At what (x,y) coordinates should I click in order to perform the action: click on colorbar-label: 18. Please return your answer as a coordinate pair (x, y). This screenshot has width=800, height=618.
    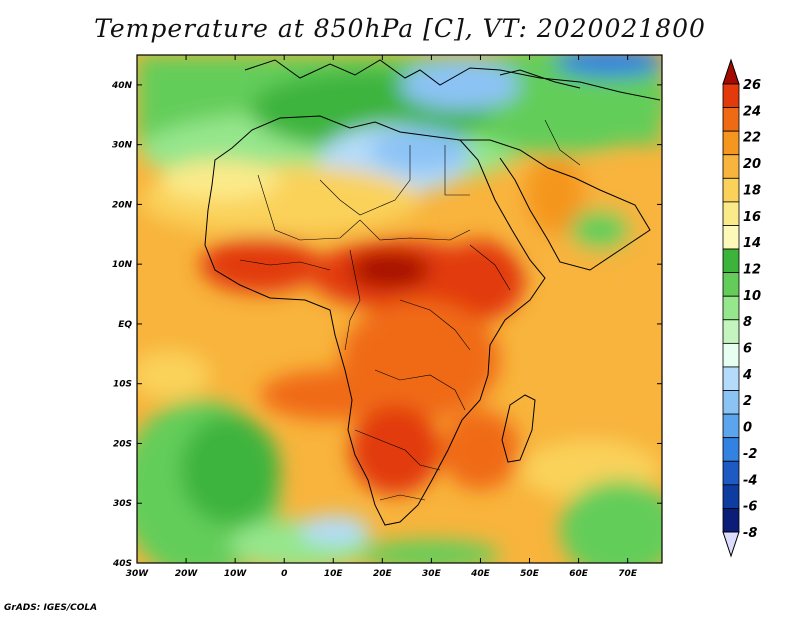
    Looking at the image, I should click on (752, 190).